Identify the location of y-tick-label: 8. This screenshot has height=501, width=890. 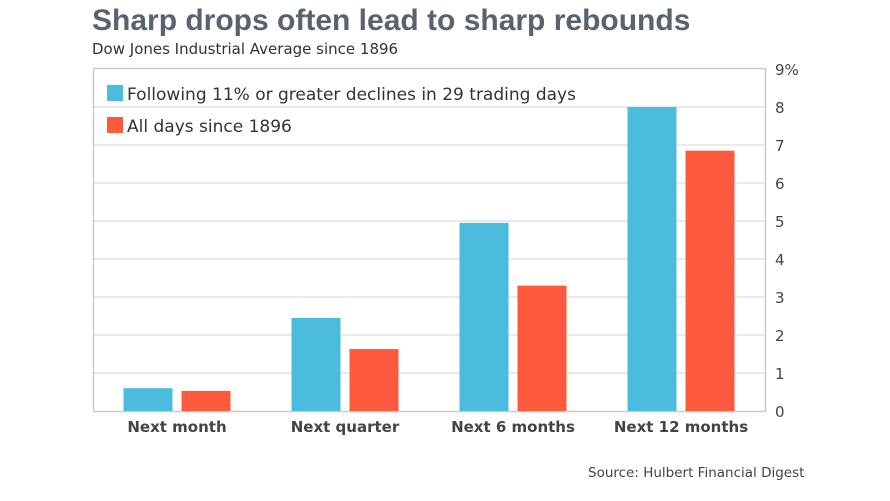
(780, 108).